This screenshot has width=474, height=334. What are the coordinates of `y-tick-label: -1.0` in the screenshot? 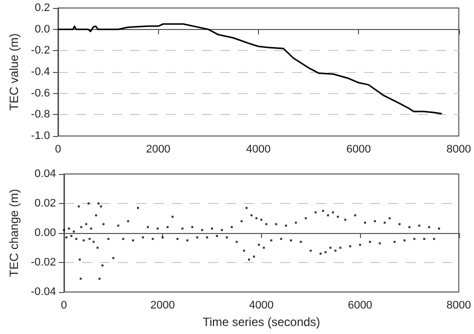 It's located at (40, 136).